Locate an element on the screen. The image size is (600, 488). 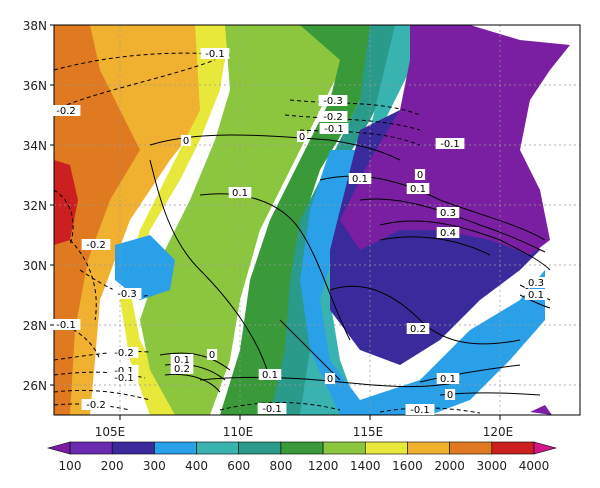
lon-tick-label: 110E is located at coordinates (238, 432).